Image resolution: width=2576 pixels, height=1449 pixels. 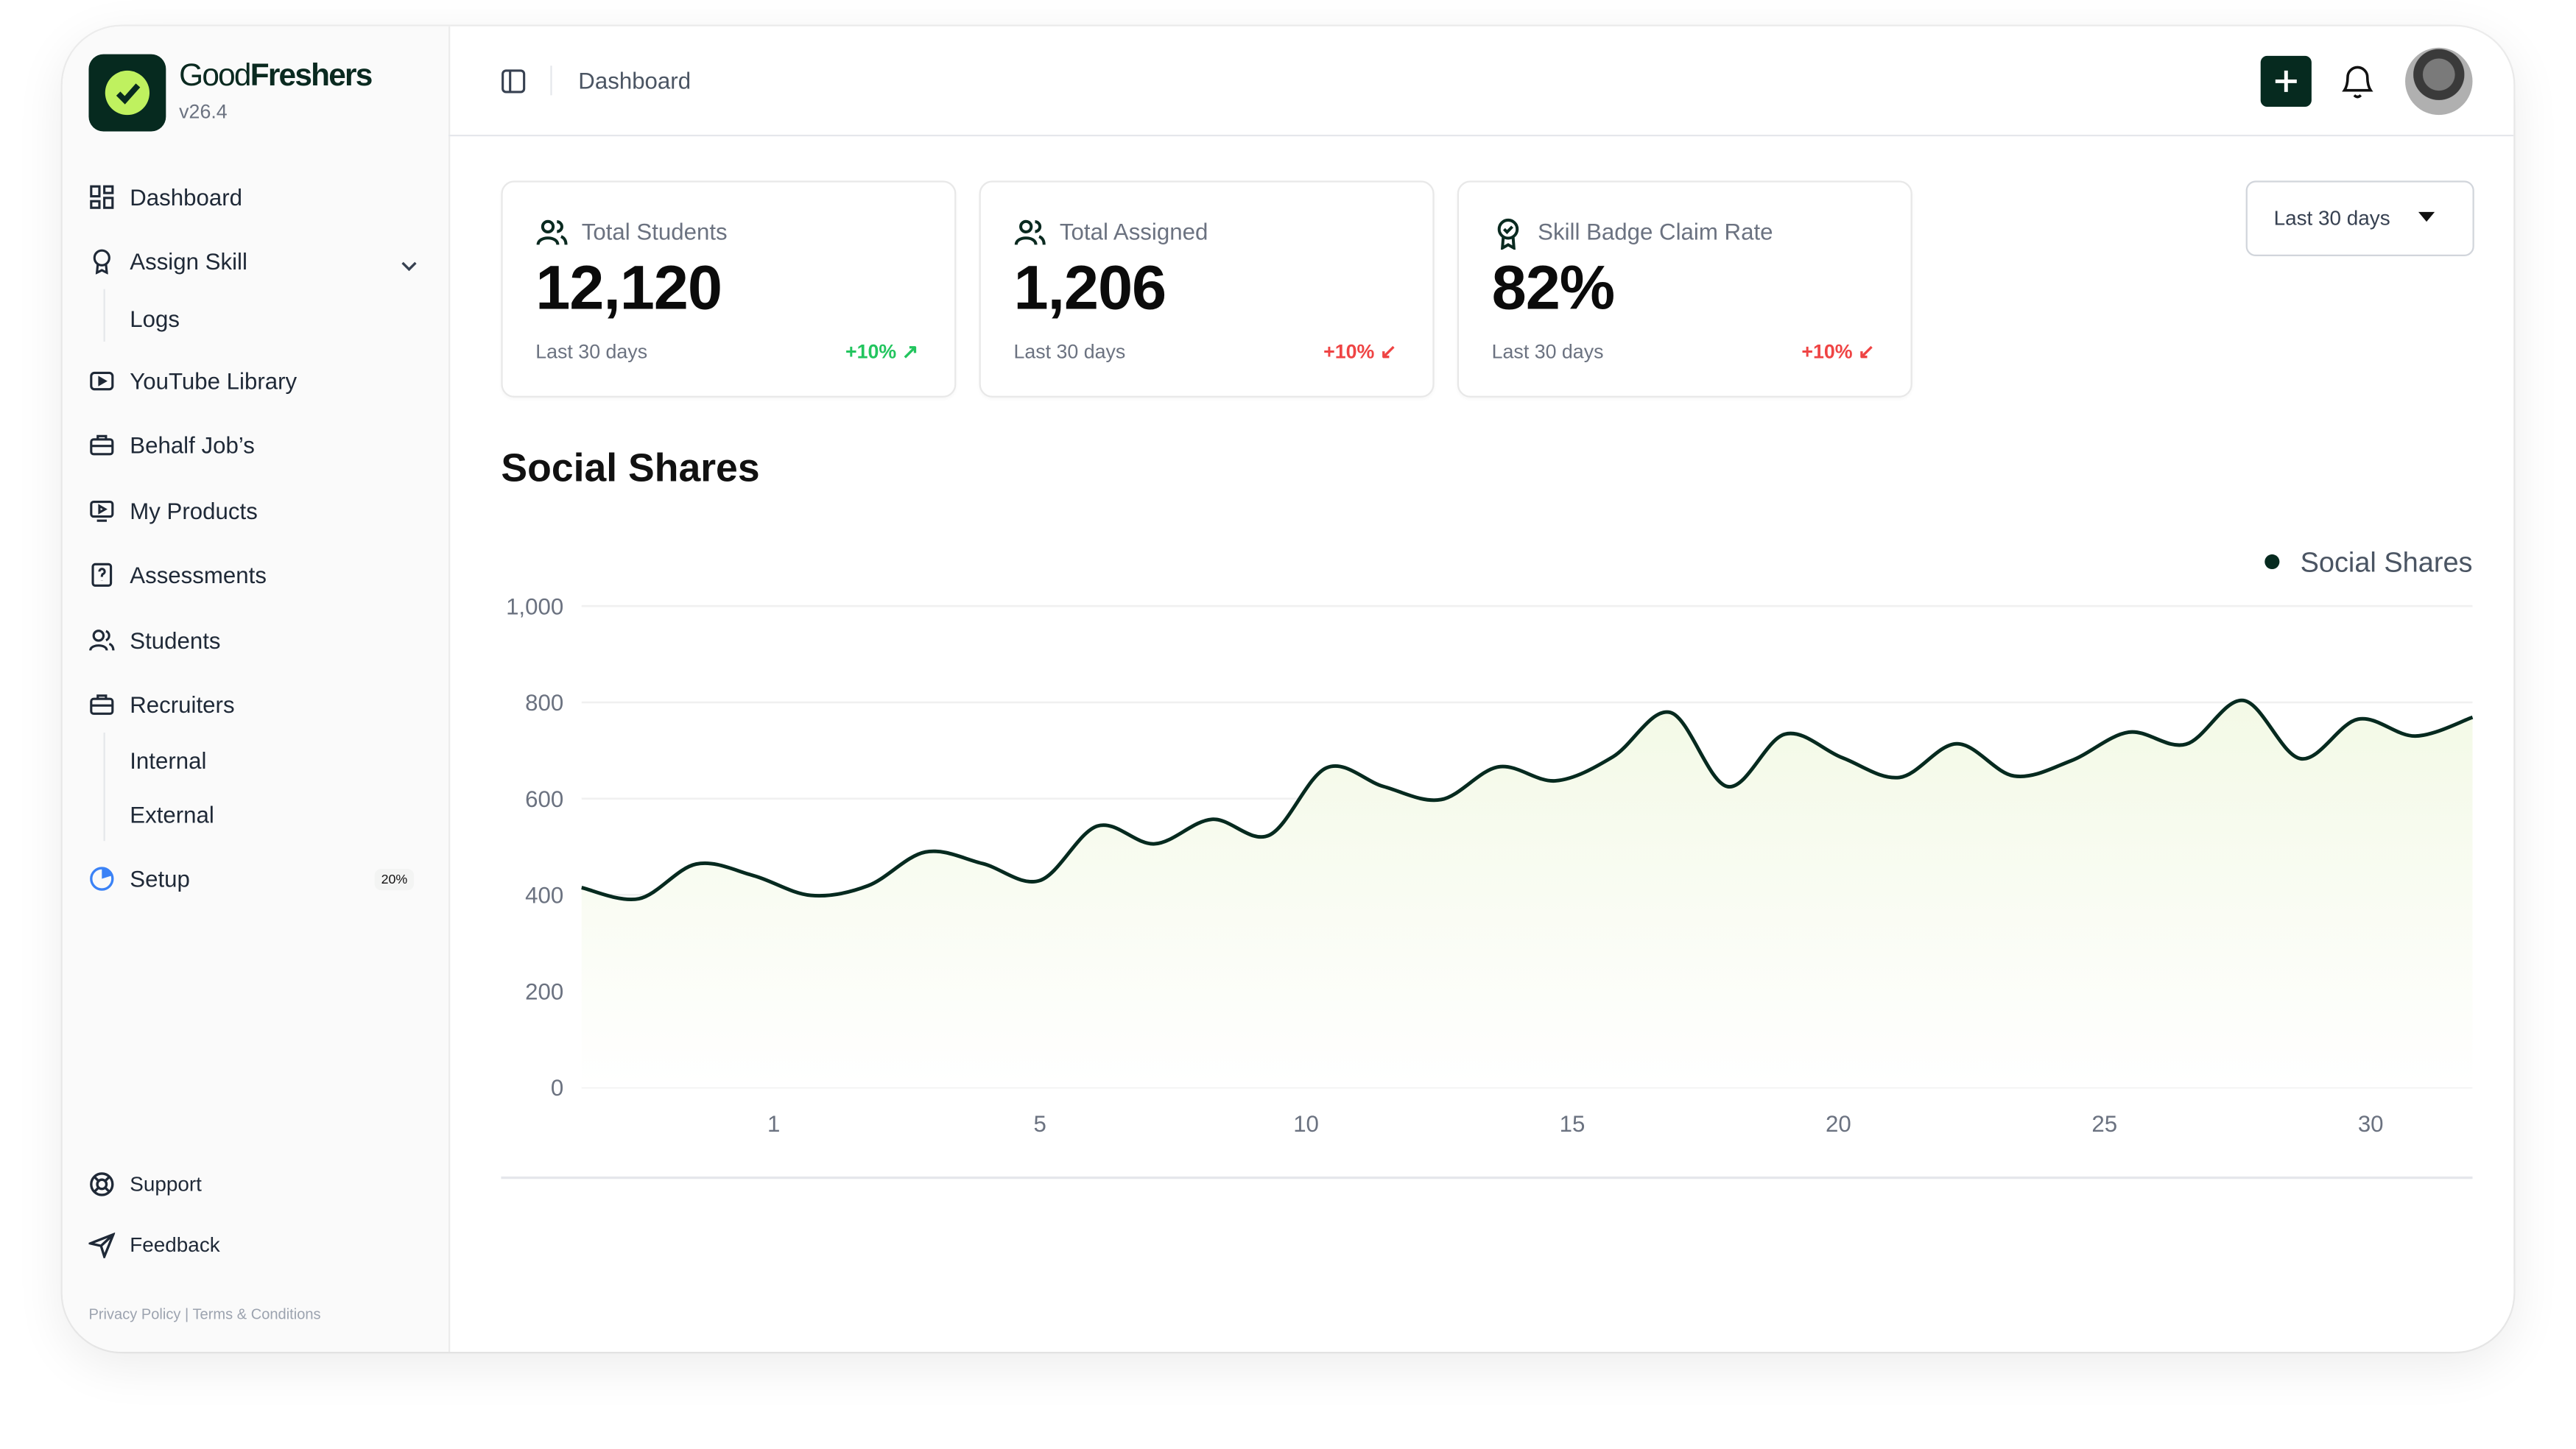 I want to click on sidebar-item-behalf-jobs: Behalf Job’s, so click(x=171, y=445).